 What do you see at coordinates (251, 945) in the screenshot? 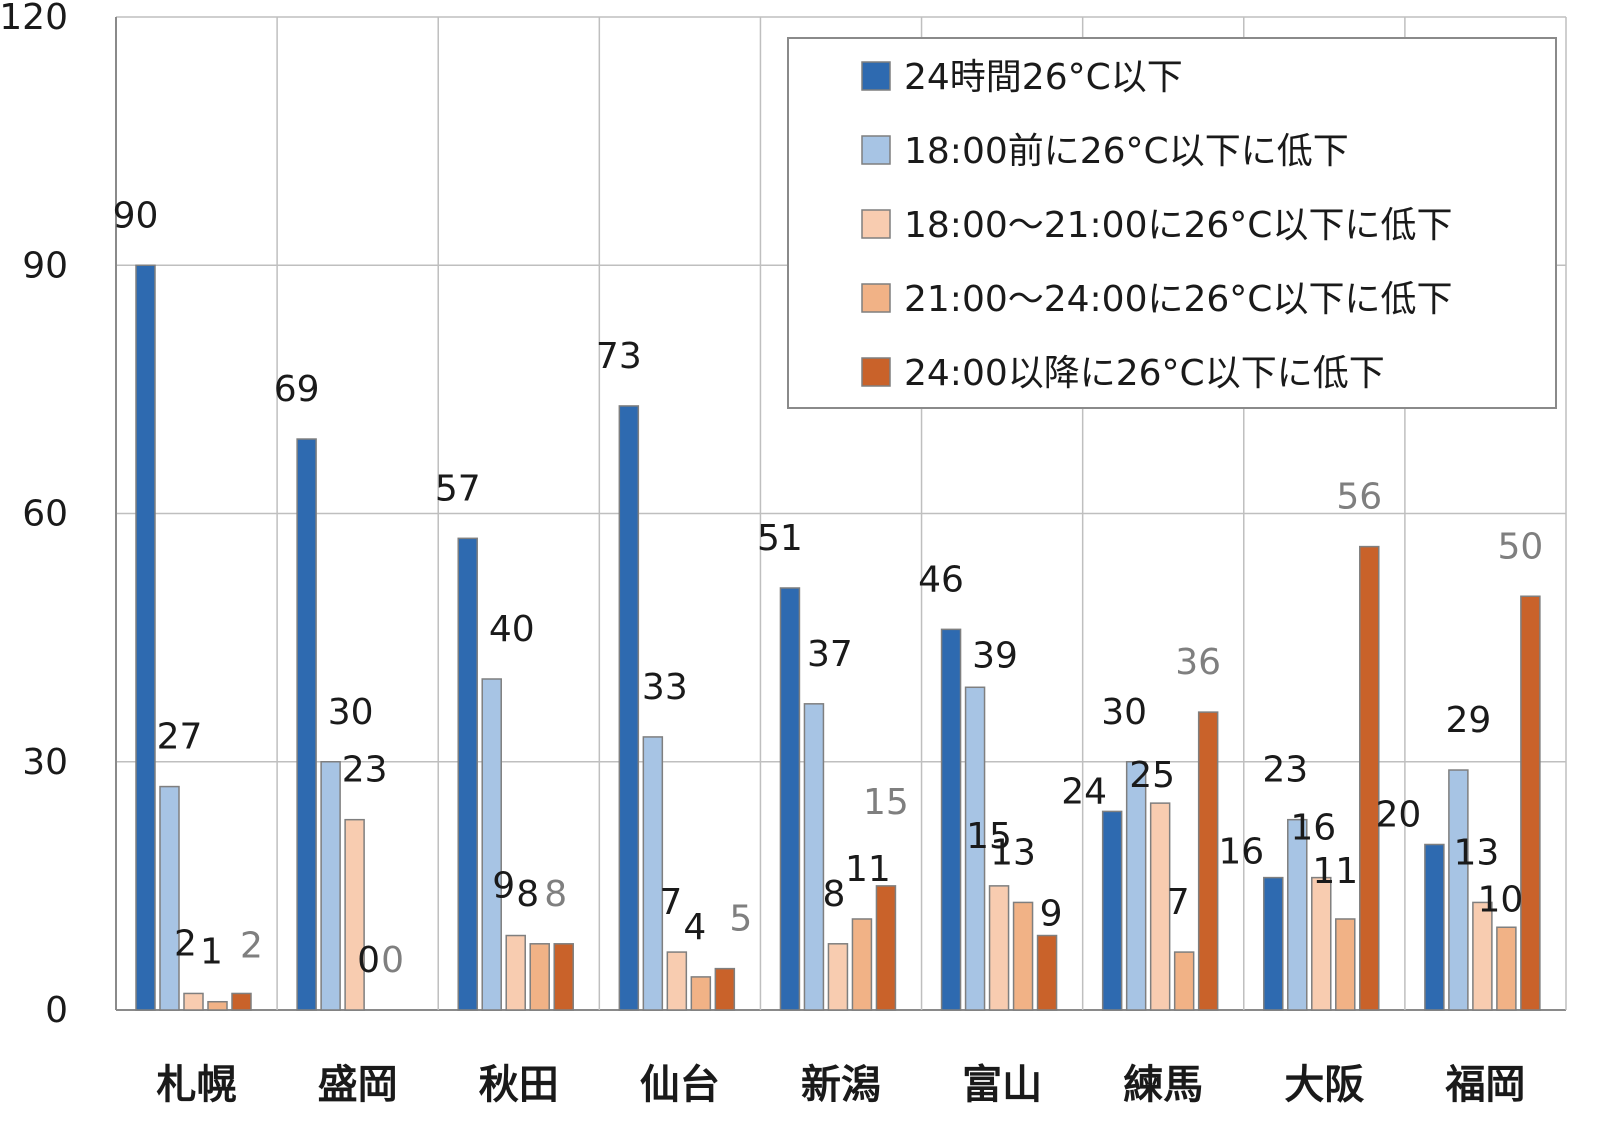
I see `data-label: 2` at bounding box center [251, 945].